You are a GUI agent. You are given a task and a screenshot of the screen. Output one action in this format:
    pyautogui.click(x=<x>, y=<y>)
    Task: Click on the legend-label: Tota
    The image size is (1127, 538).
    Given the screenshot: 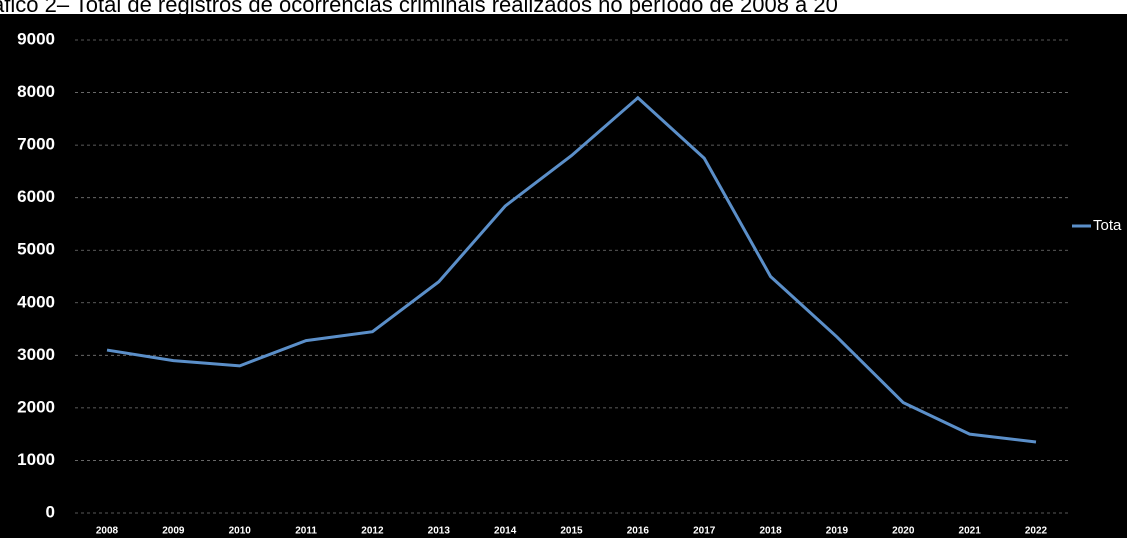 What is the action you would take?
    pyautogui.click(x=1107, y=225)
    